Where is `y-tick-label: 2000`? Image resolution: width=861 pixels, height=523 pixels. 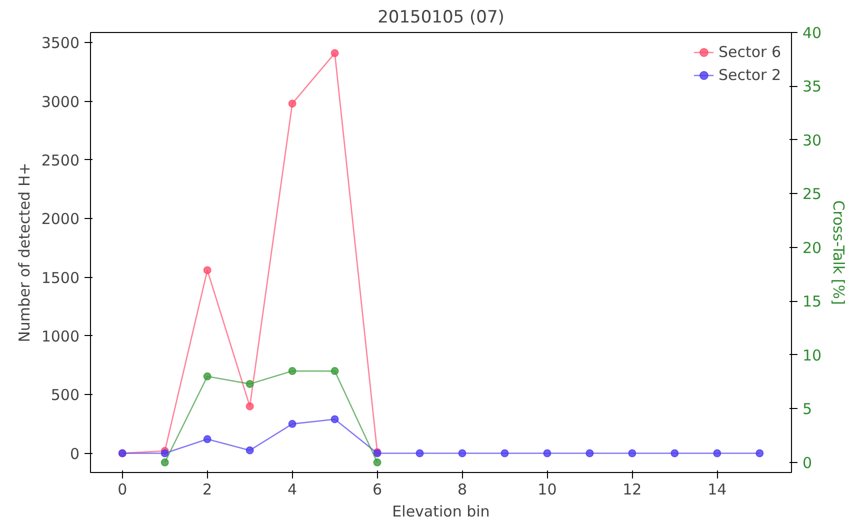 y-tick-label: 2000 is located at coordinates (60, 219).